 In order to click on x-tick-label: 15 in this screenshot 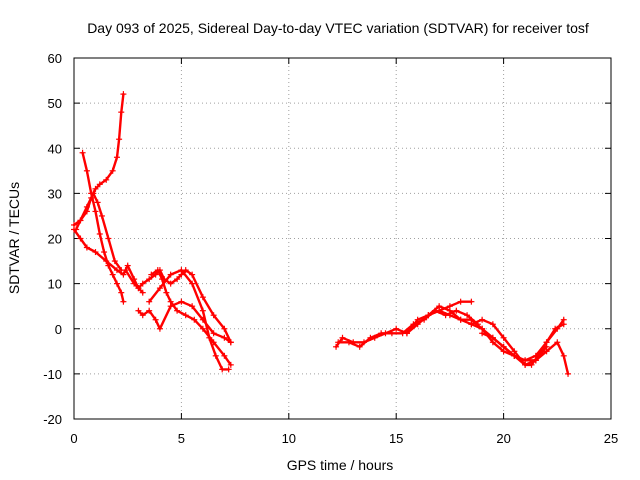, I will do `click(396, 438)`.